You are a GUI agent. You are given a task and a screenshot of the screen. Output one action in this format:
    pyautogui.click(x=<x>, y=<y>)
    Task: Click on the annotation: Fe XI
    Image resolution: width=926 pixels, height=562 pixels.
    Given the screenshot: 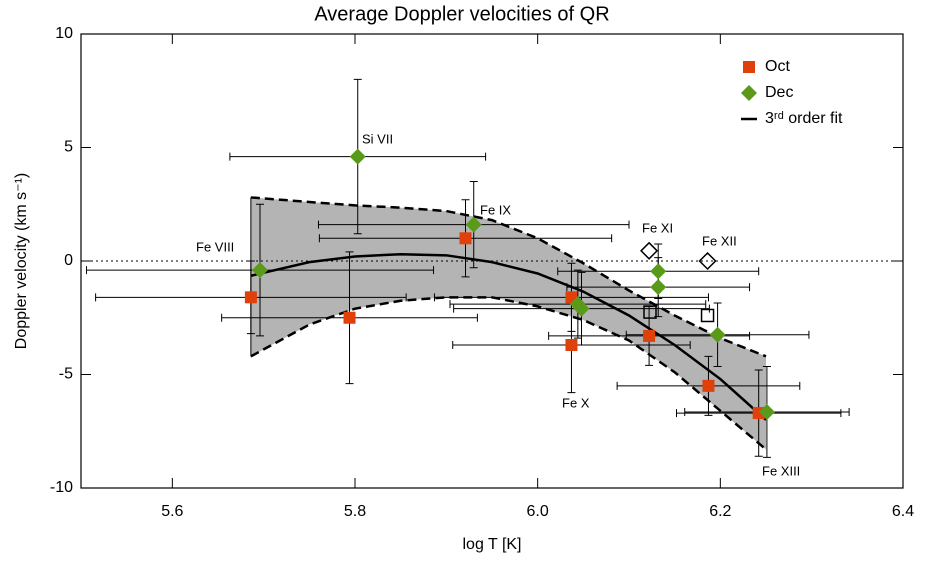 What is the action you would take?
    pyautogui.click(x=657, y=227)
    